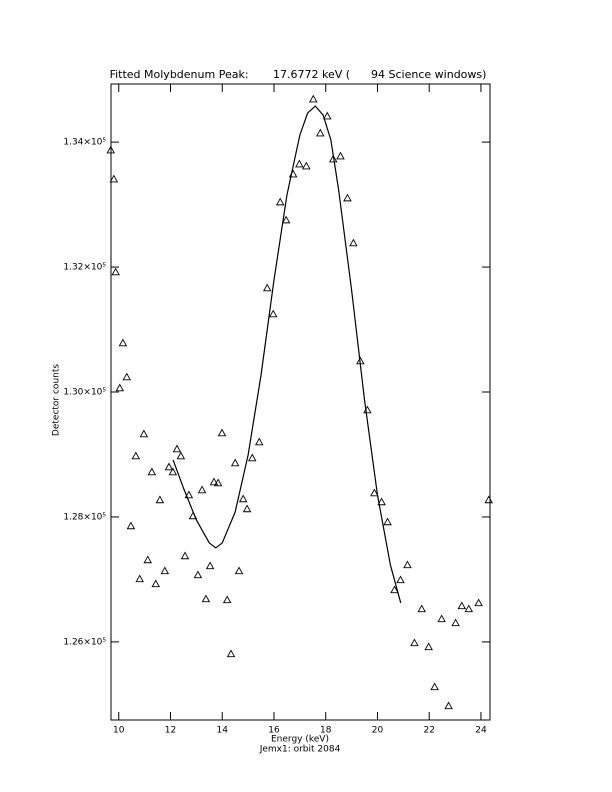 The image size is (612, 792). Describe the element at coordinates (223, 731) in the screenshot. I see `x-tick-label: 14` at that location.